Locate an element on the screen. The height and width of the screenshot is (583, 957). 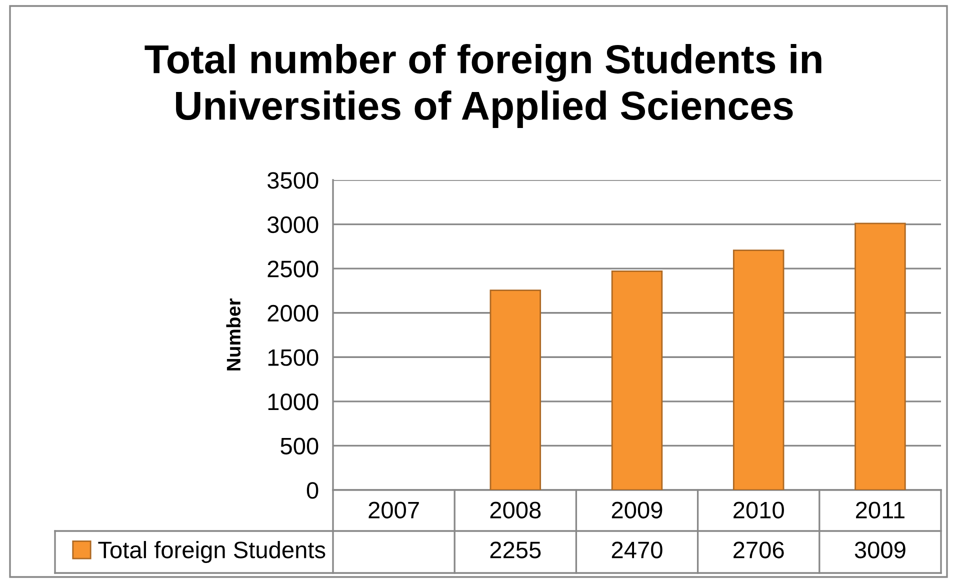
x-tick-label: 2007 is located at coordinates (393, 510).